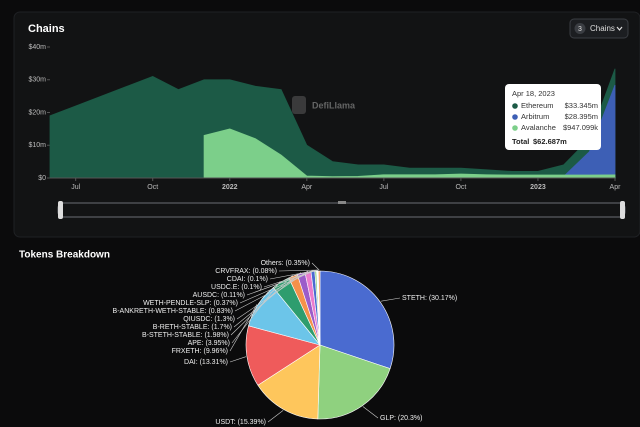  What do you see at coordinates (520, 141) in the screenshot?
I see `tooltip-total-label: Total` at bounding box center [520, 141].